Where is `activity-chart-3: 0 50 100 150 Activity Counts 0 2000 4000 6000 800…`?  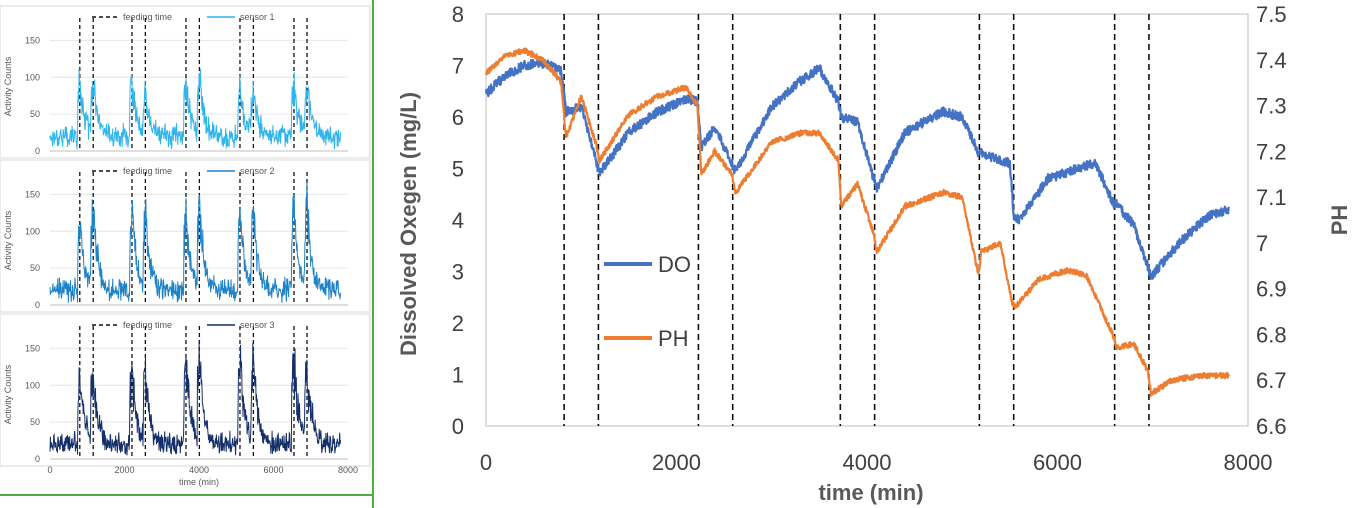 activity-chart-3: 0 50 100 150 Activity Counts 0 2000 4000 6000 800… is located at coordinates (185, 400).